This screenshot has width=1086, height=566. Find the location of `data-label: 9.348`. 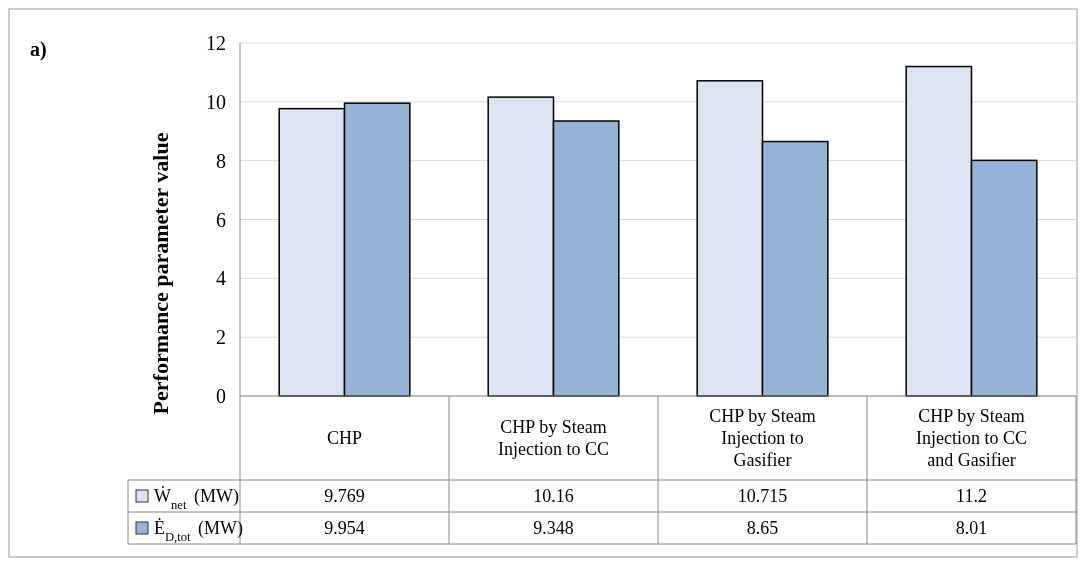

data-label: 9.348 is located at coordinates (553, 528).